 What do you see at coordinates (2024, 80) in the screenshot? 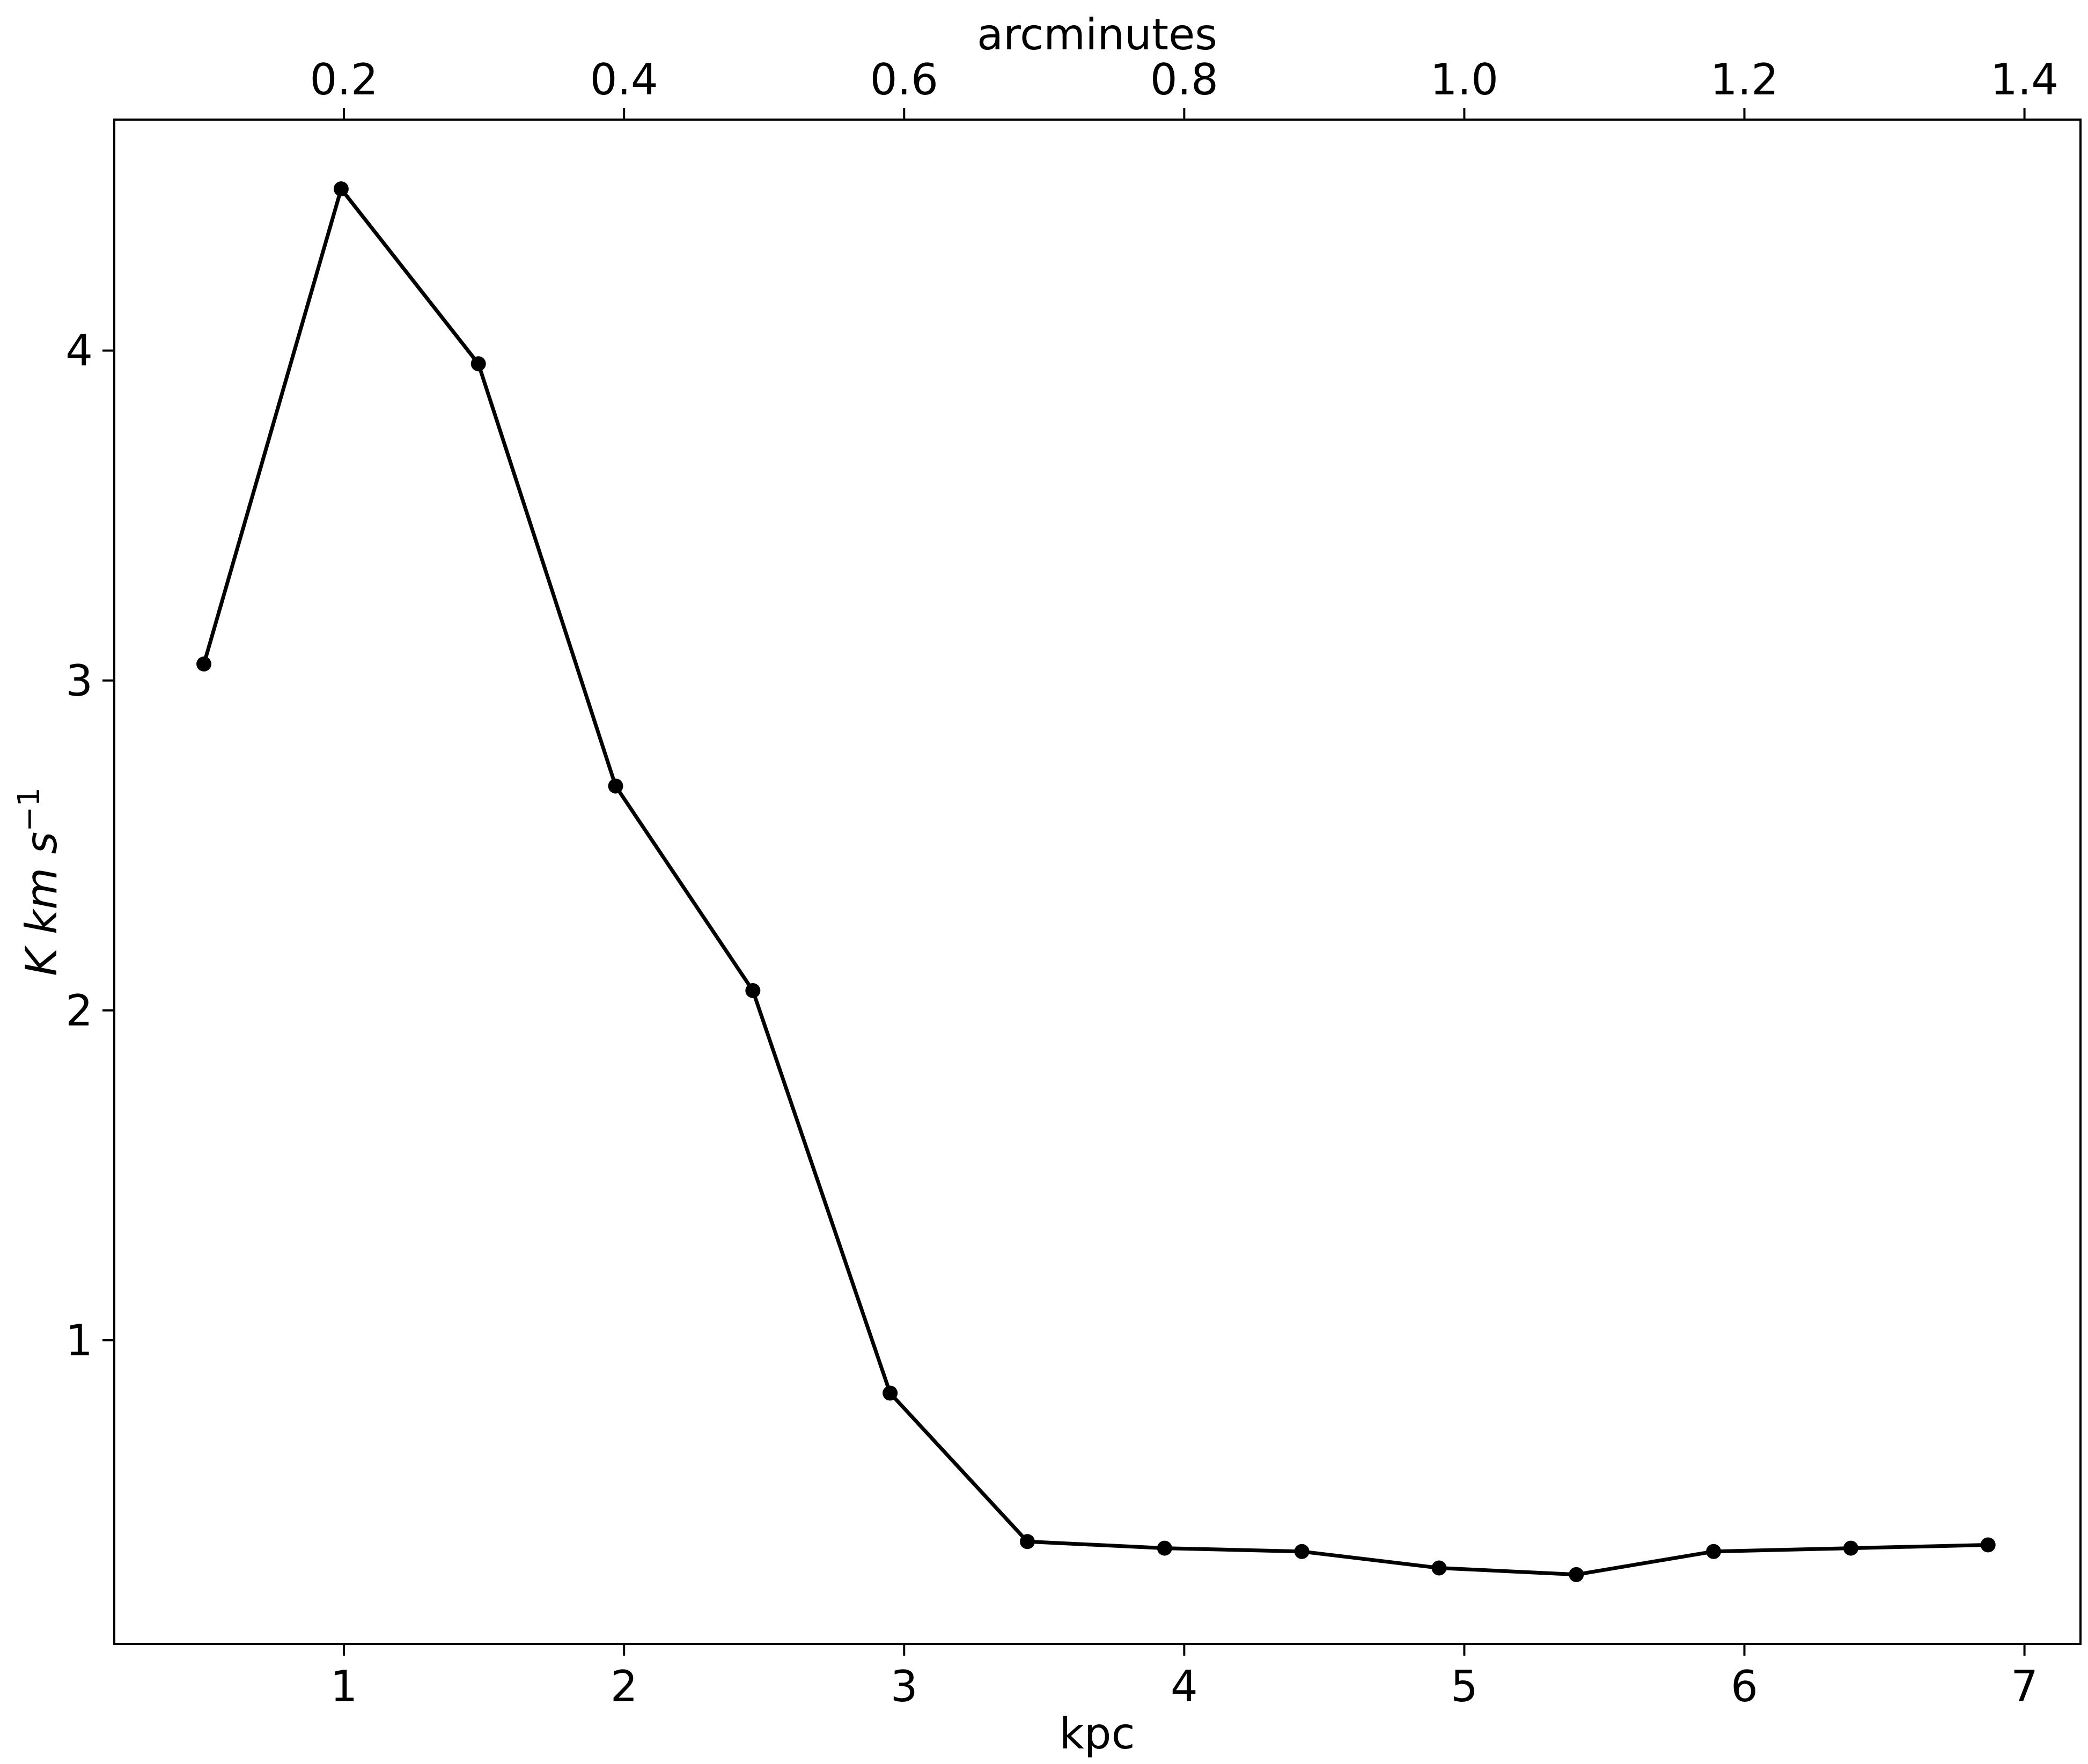
I see `top-tick-label: 1.4` at bounding box center [2024, 80].